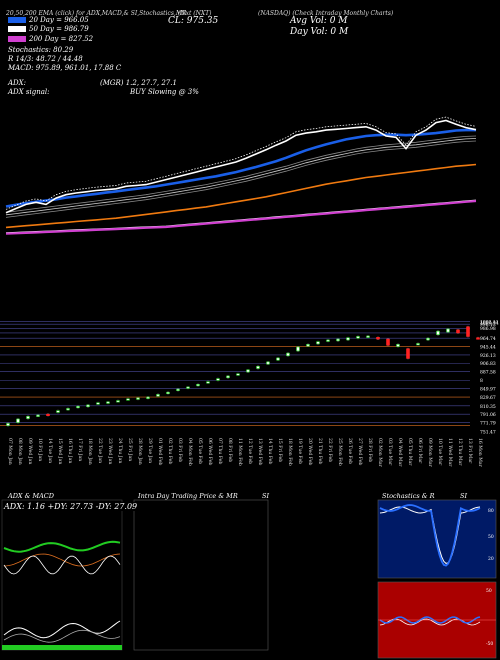 The width and height of the screenshot is (500, 660). I want to click on price-tick-label: 829.67, so click(488, 398).